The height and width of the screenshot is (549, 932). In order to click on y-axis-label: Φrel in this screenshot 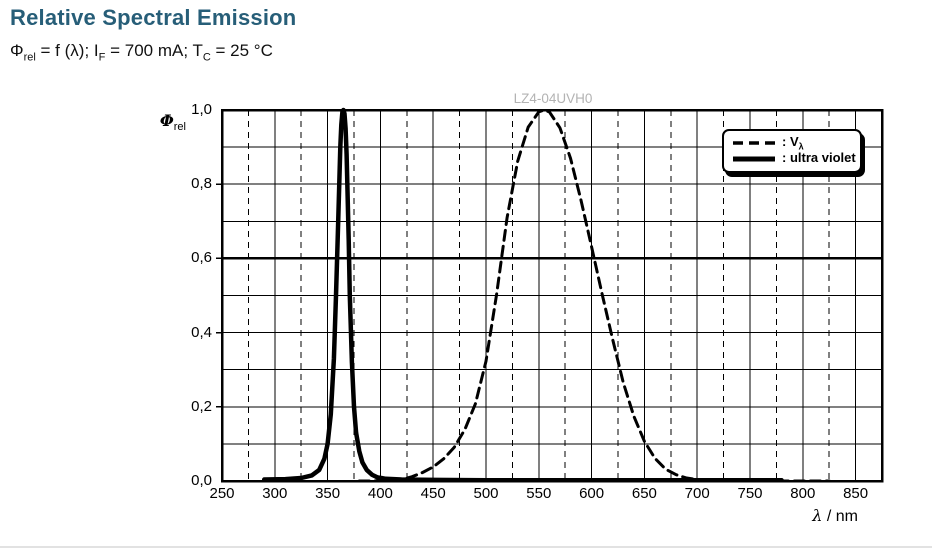, I will do `click(163, 122)`.